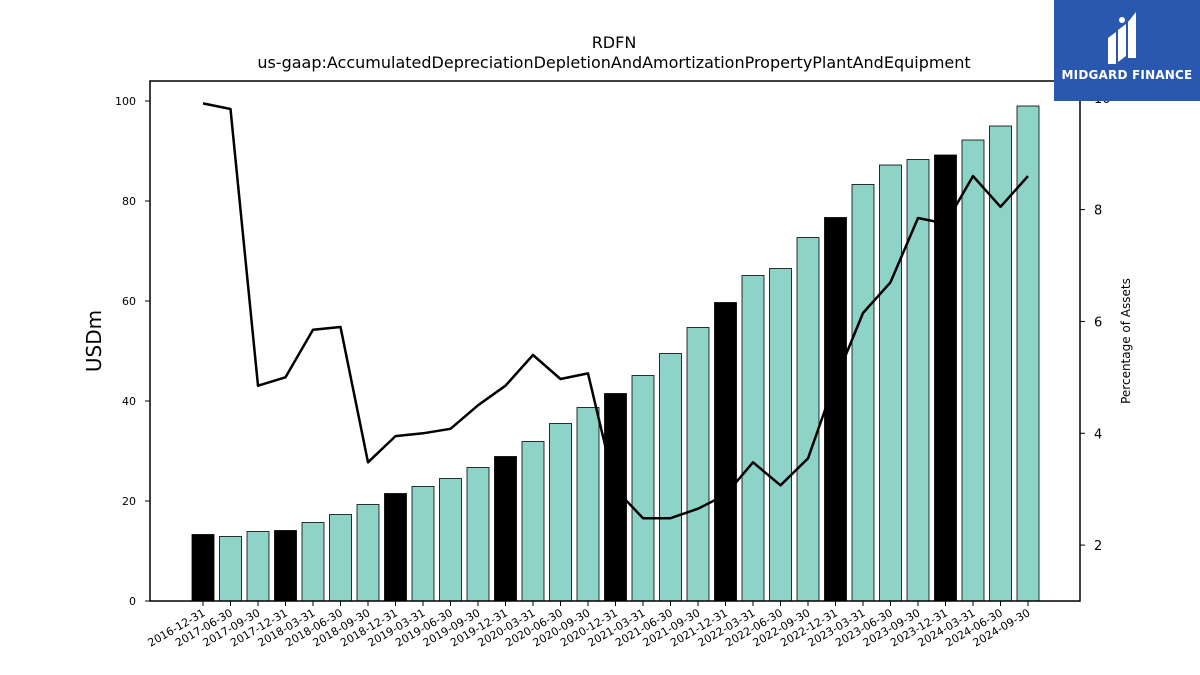 The width and height of the screenshot is (1200, 675). What do you see at coordinates (94, 341) in the screenshot?
I see `y-axis-label-left: USDm` at bounding box center [94, 341].